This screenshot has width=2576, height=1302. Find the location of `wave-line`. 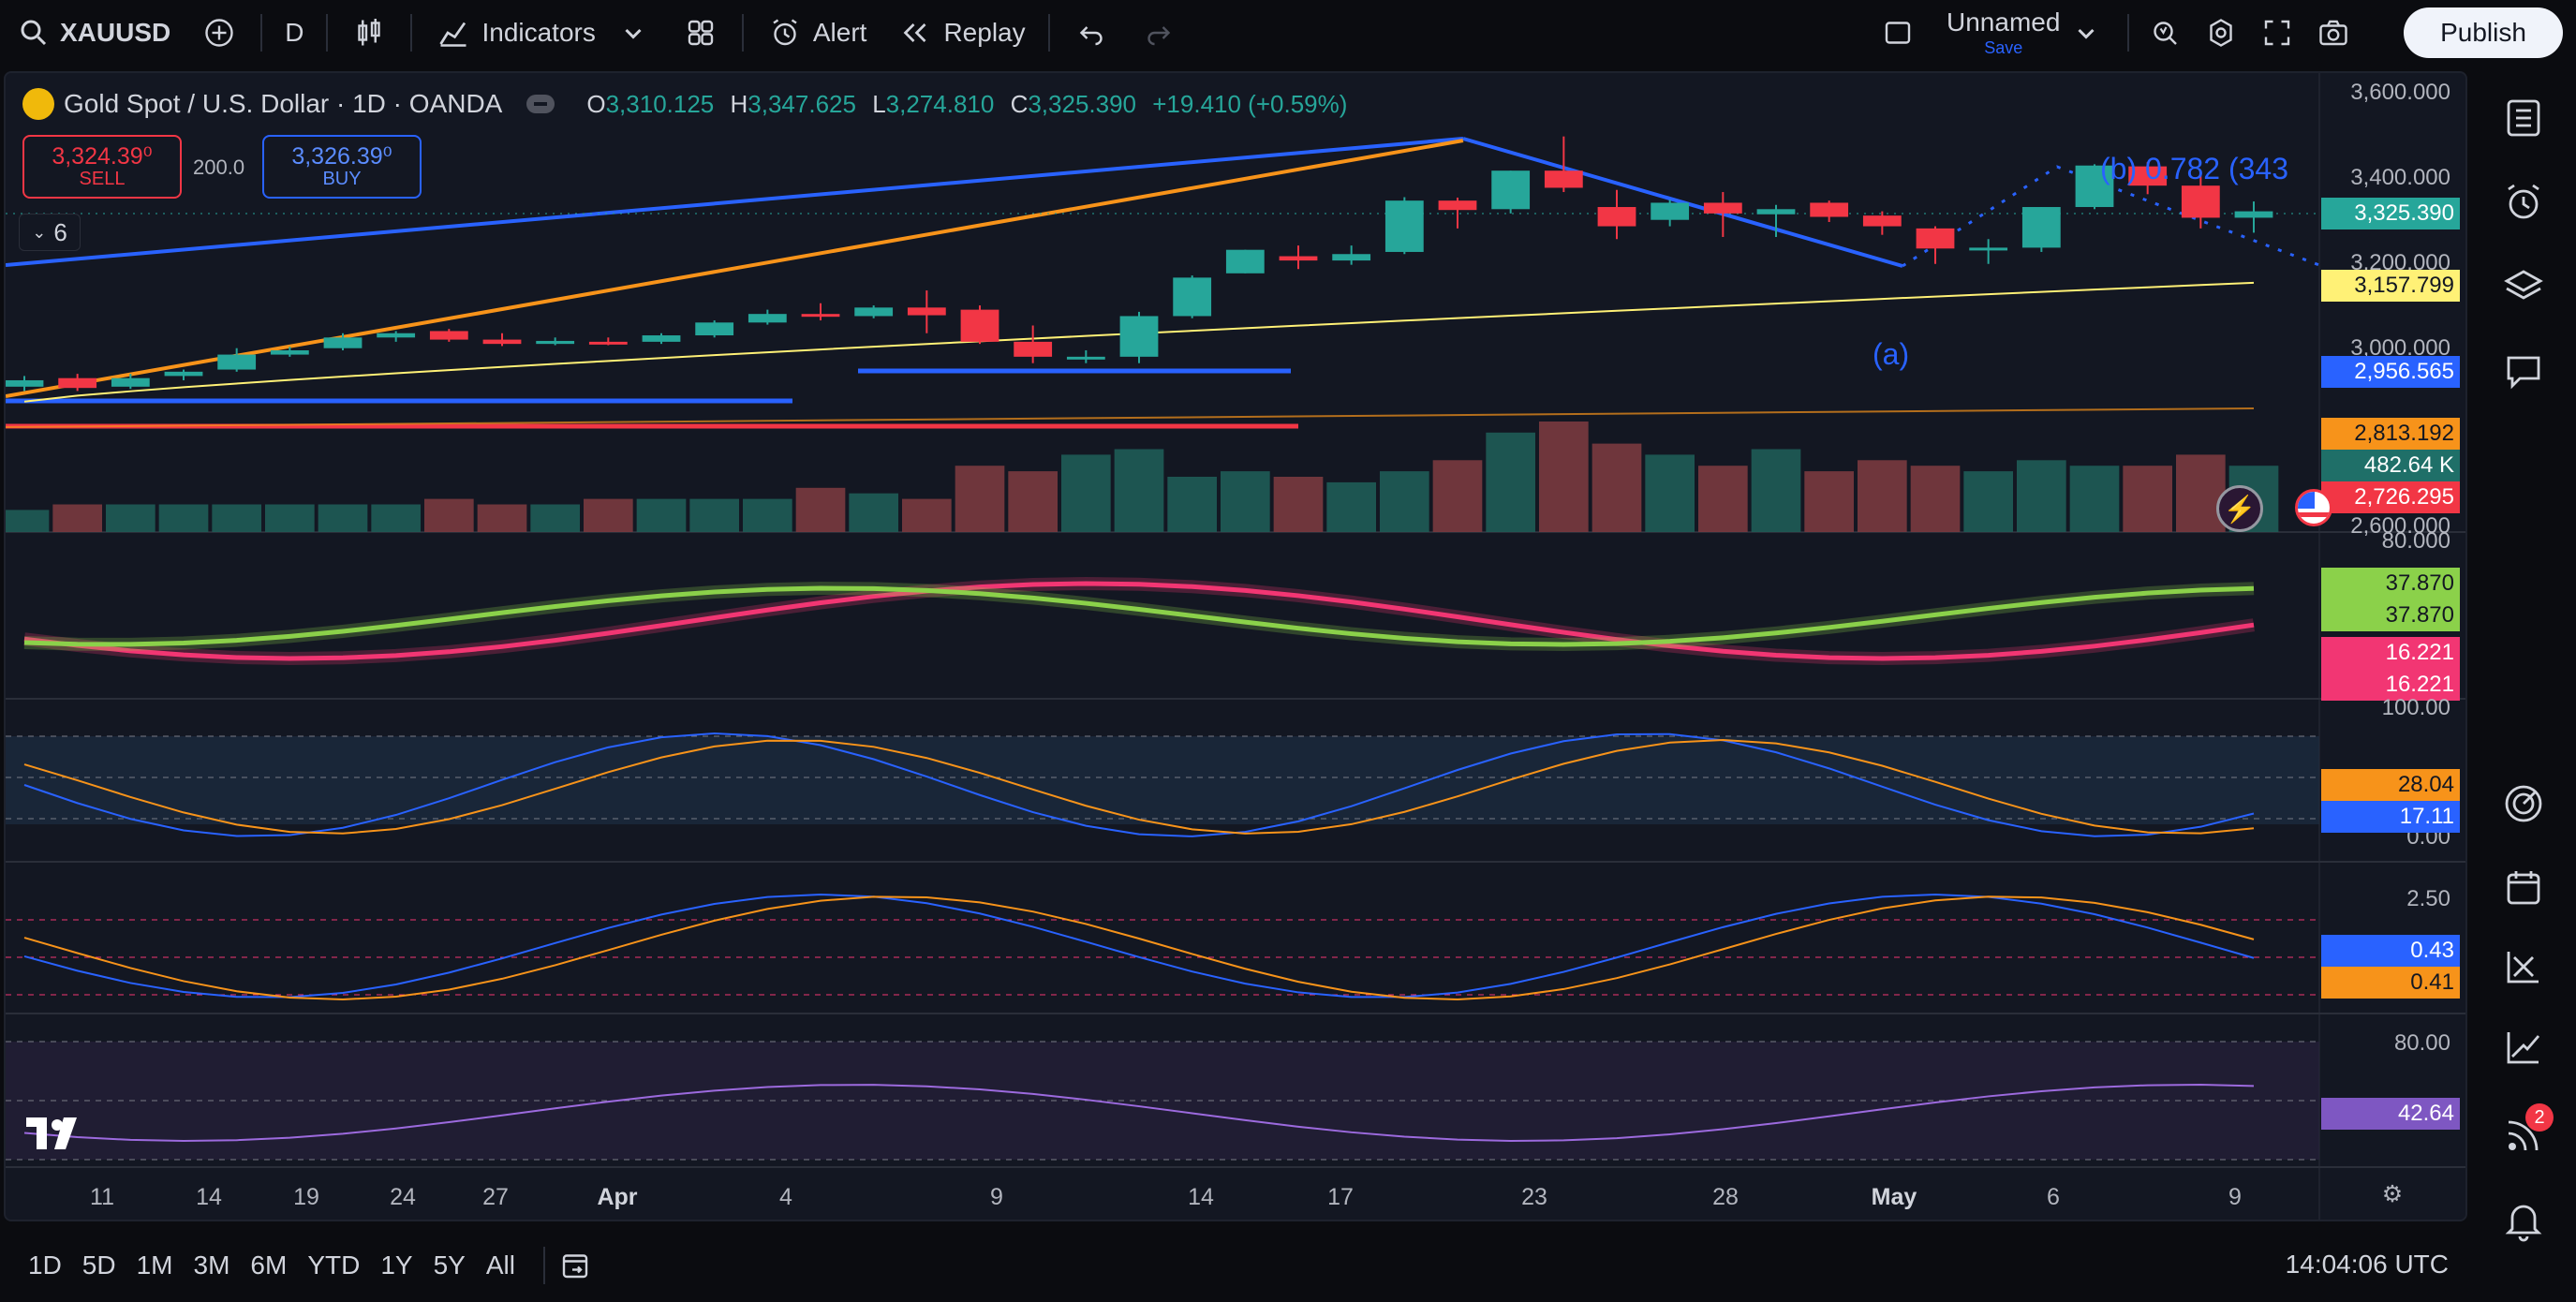

wave-line is located at coordinates (1683, 202).